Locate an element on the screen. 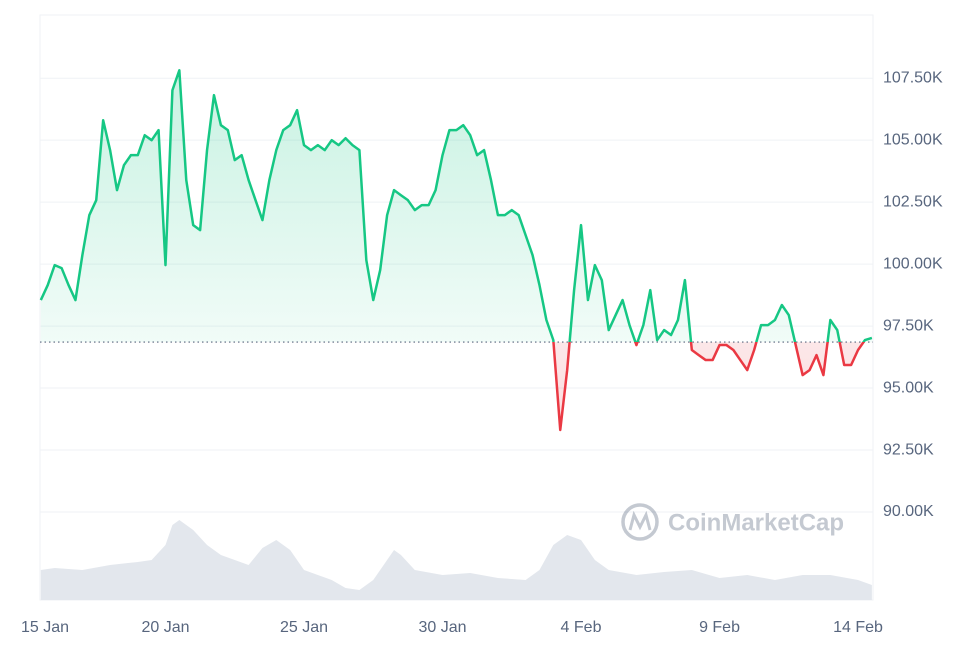  x-tick-label: 14 Feb is located at coordinates (858, 627).